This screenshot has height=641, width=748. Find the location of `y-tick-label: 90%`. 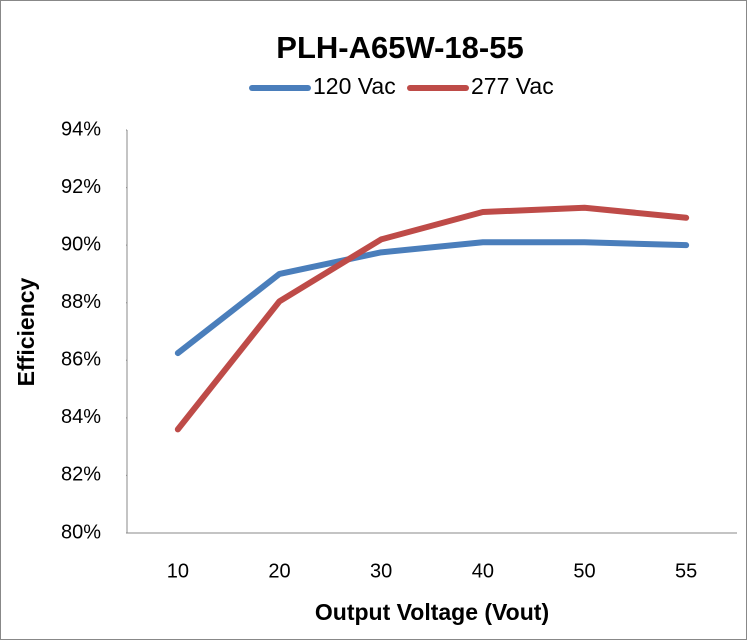

y-tick-label: 90% is located at coordinates (81, 244).